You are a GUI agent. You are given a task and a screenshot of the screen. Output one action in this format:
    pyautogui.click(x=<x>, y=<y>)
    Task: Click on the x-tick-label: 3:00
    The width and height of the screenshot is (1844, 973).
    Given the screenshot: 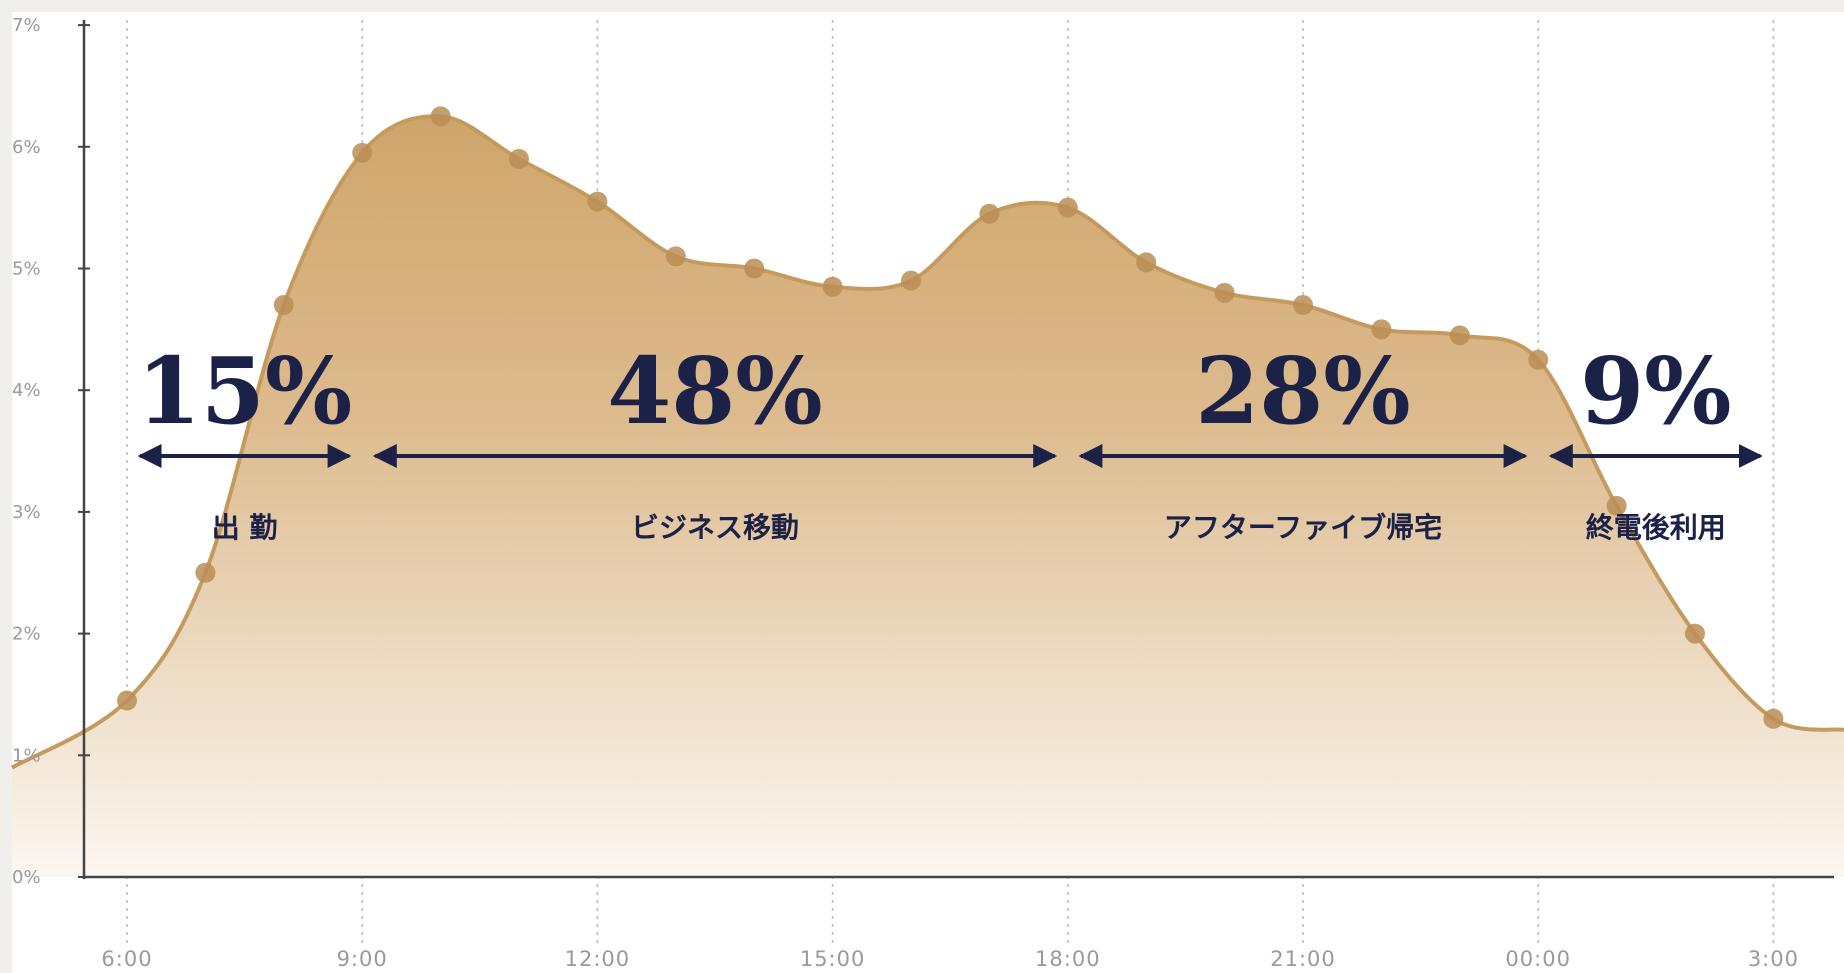 What is the action you would take?
    pyautogui.click(x=1773, y=959)
    